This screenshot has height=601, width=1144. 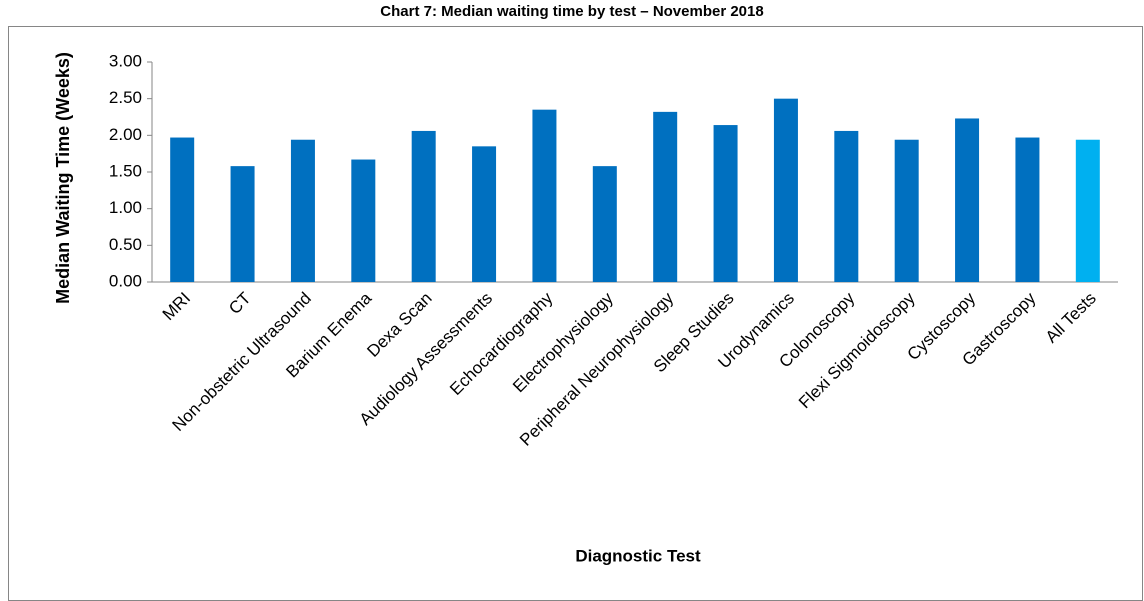 What do you see at coordinates (239, 303) in the screenshot?
I see `x-tick-label: CT` at bounding box center [239, 303].